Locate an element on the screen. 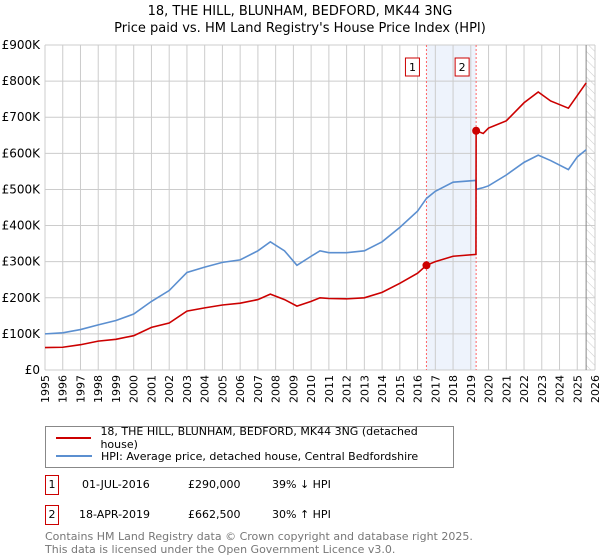 This screenshot has width=600, height=560. transaction-hpi: 30% ↑ HPI is located at coordinates (301, 514).